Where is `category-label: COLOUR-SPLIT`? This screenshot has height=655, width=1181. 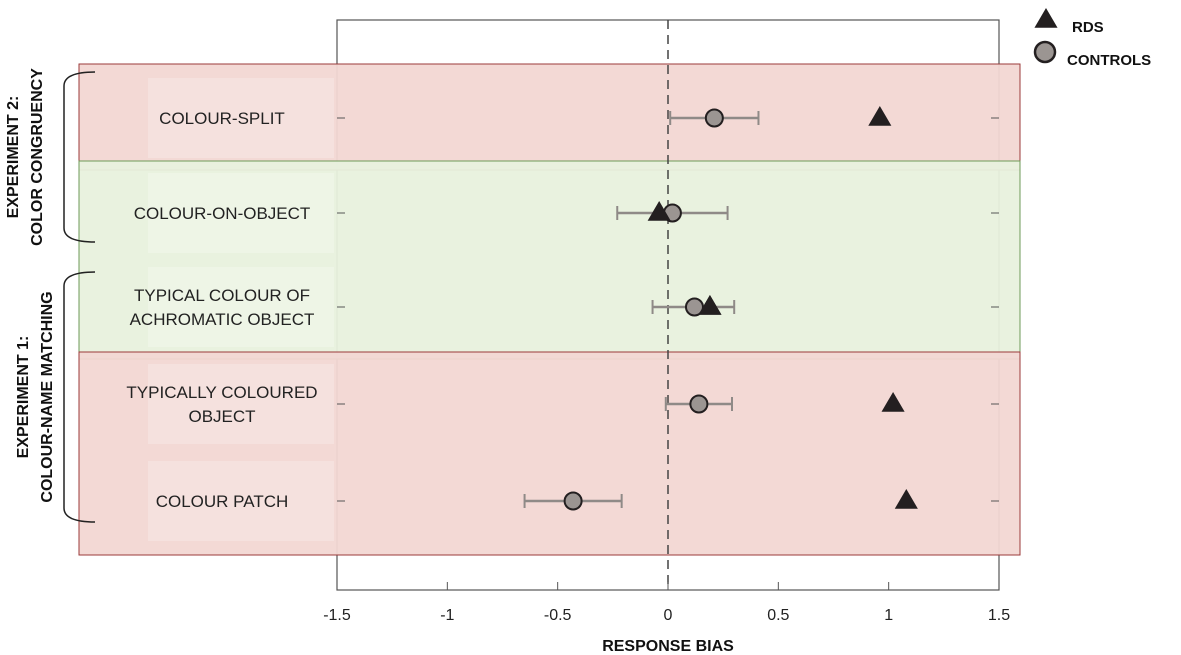
category-label: COLOUR-SPLIT is located at coordinates (222, 118).